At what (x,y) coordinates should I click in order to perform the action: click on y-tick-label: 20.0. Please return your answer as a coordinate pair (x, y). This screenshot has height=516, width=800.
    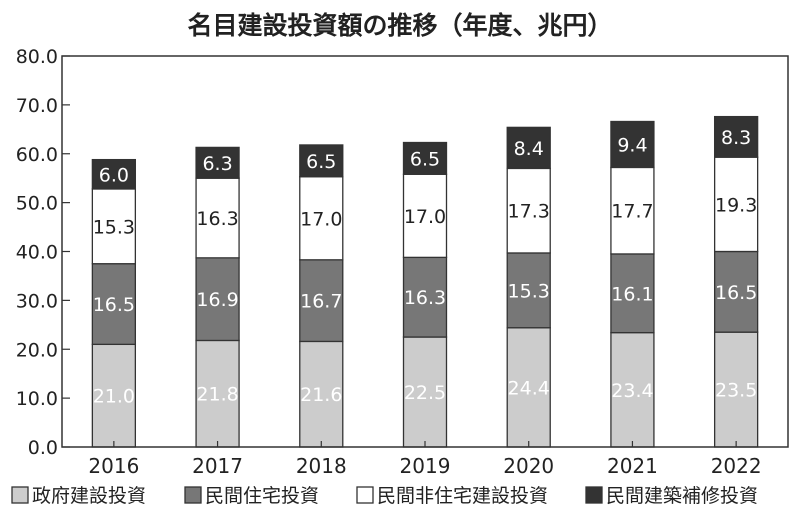
    Looking at the image, I should click on (37, 350).